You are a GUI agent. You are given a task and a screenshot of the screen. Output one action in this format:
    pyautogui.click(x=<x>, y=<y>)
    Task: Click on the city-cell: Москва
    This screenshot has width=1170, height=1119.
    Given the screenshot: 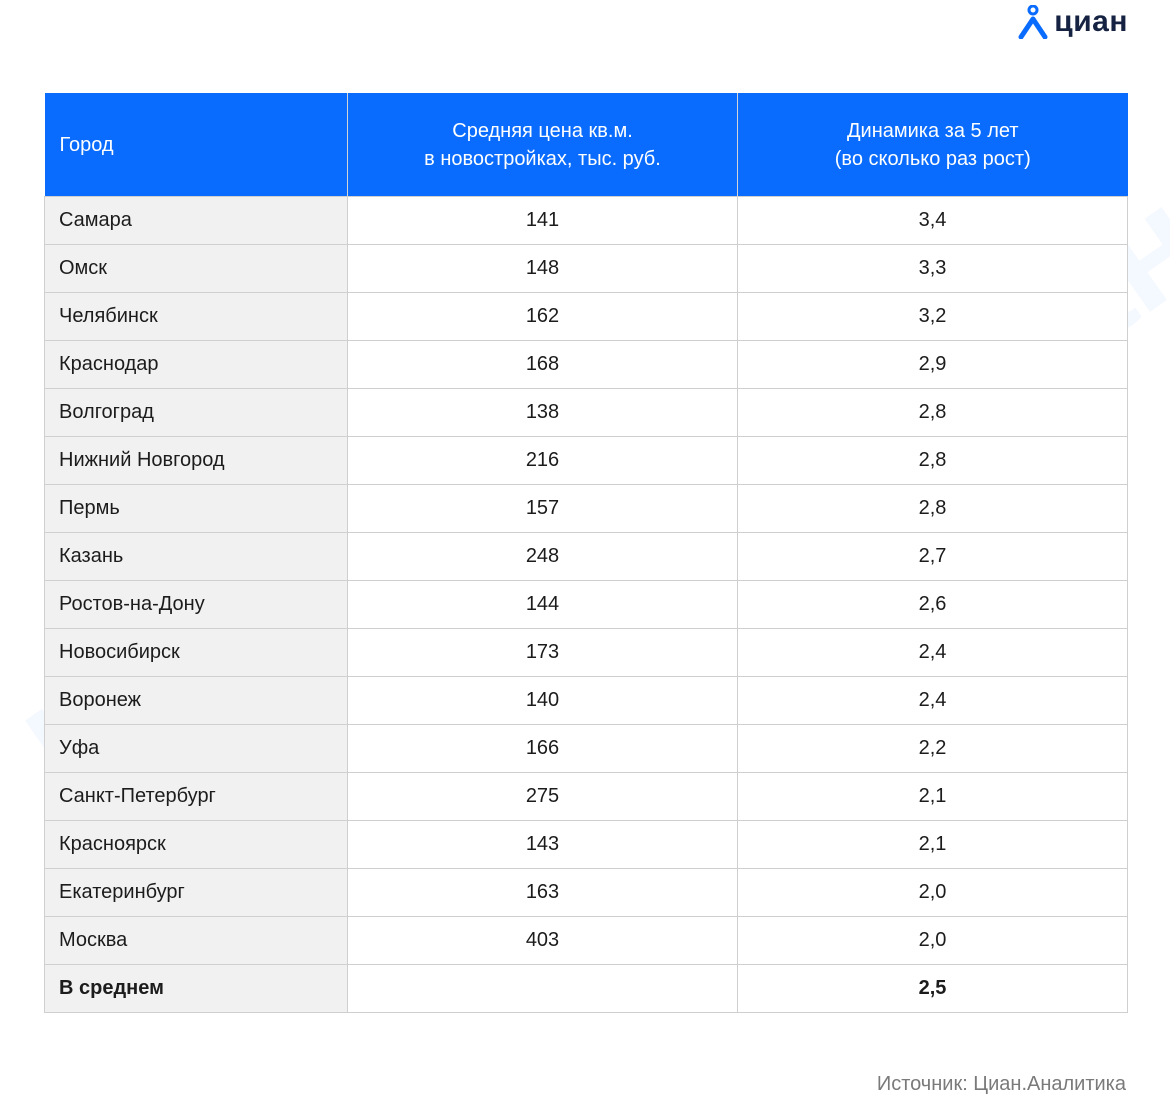 What is the action you would take?
    pyautogui.click(x=196, y=940)
    